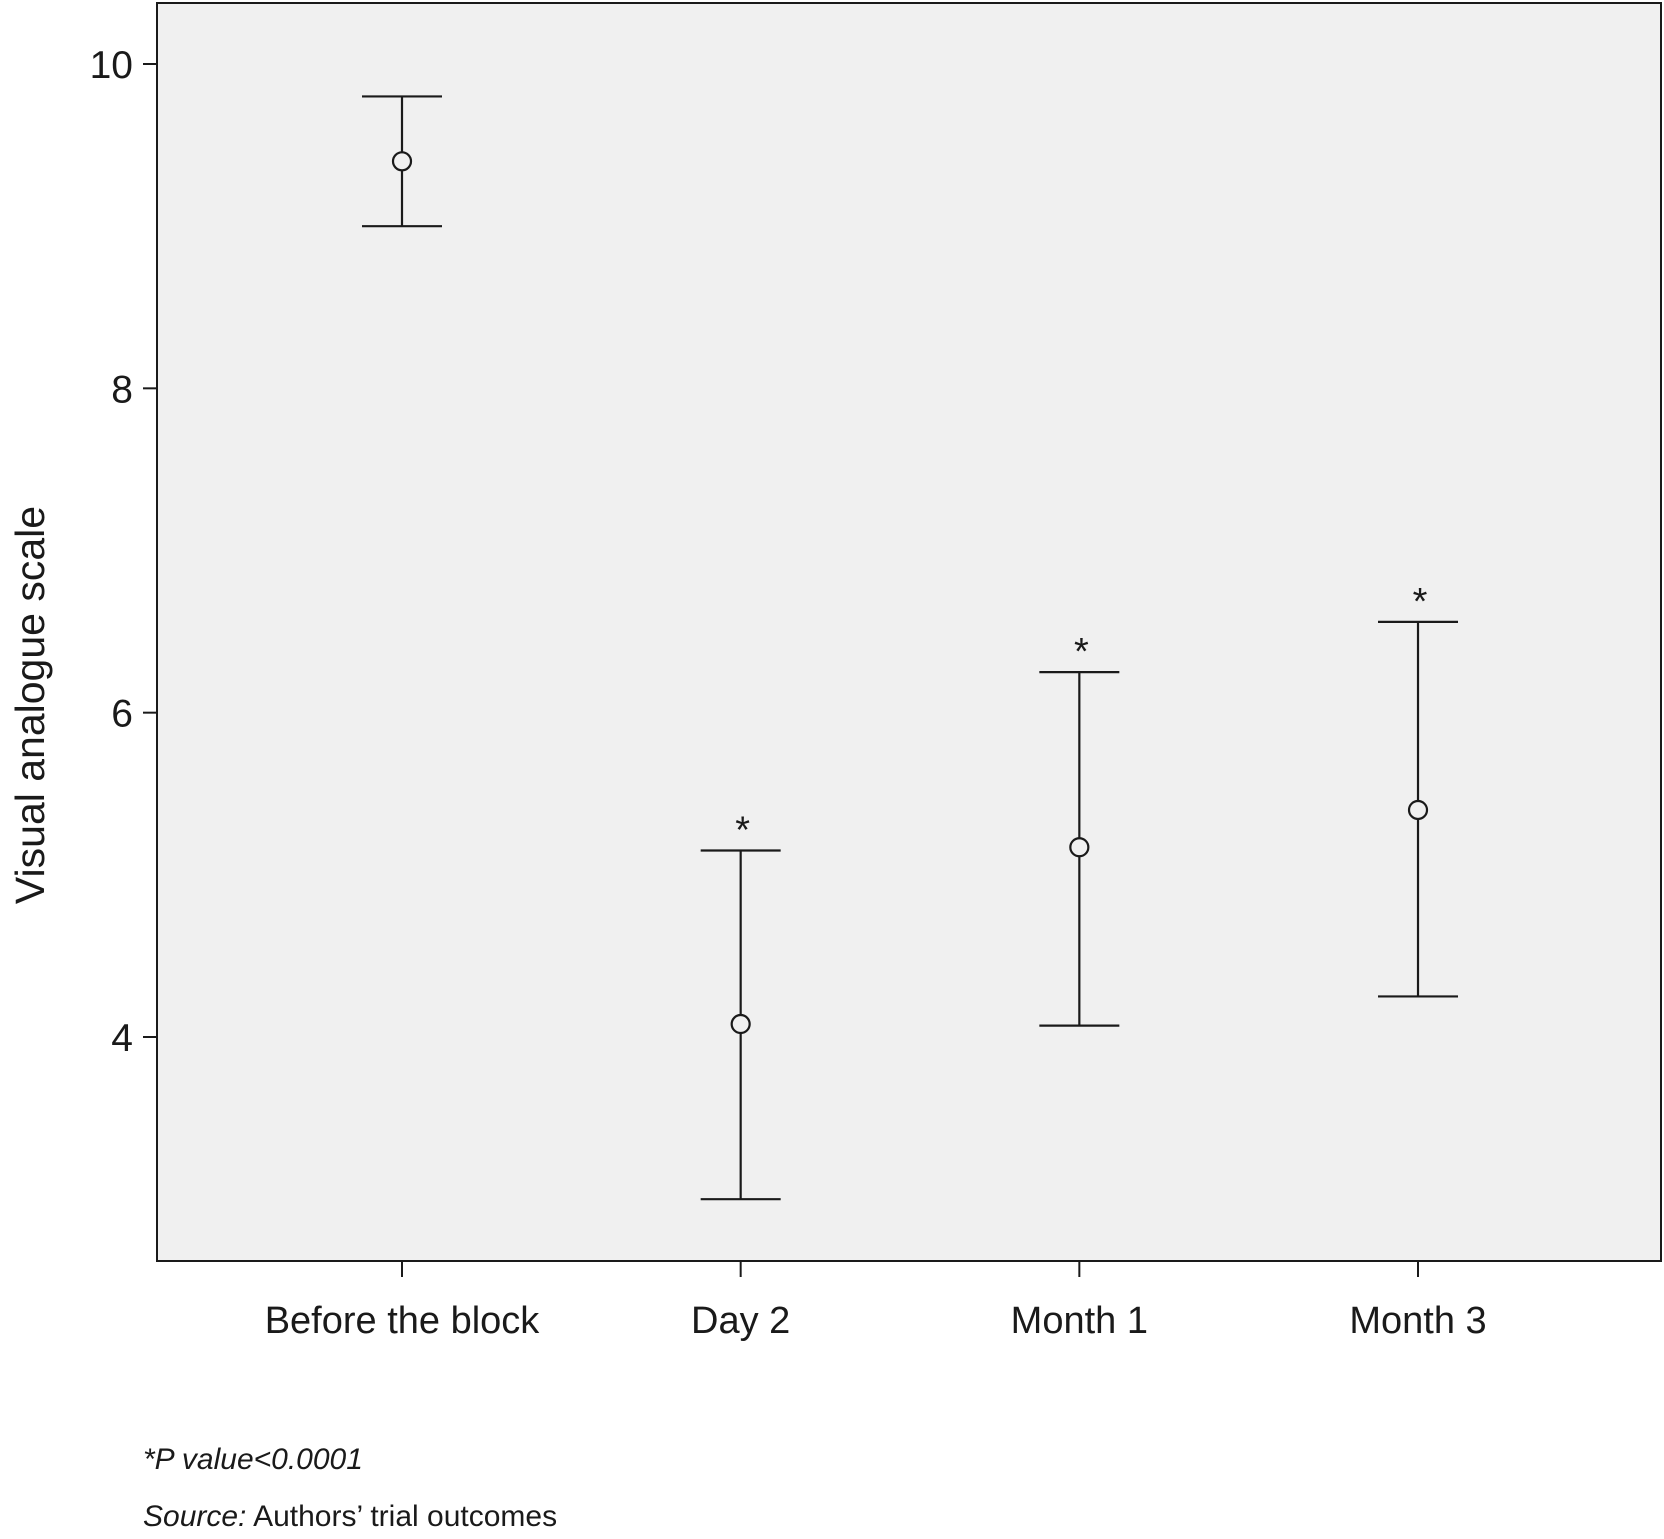 The image size is (1664, 1539). Describe the element at coordinates (740, 1321) in the screenshot. I see `x-tick-label: Day 2` at that location.